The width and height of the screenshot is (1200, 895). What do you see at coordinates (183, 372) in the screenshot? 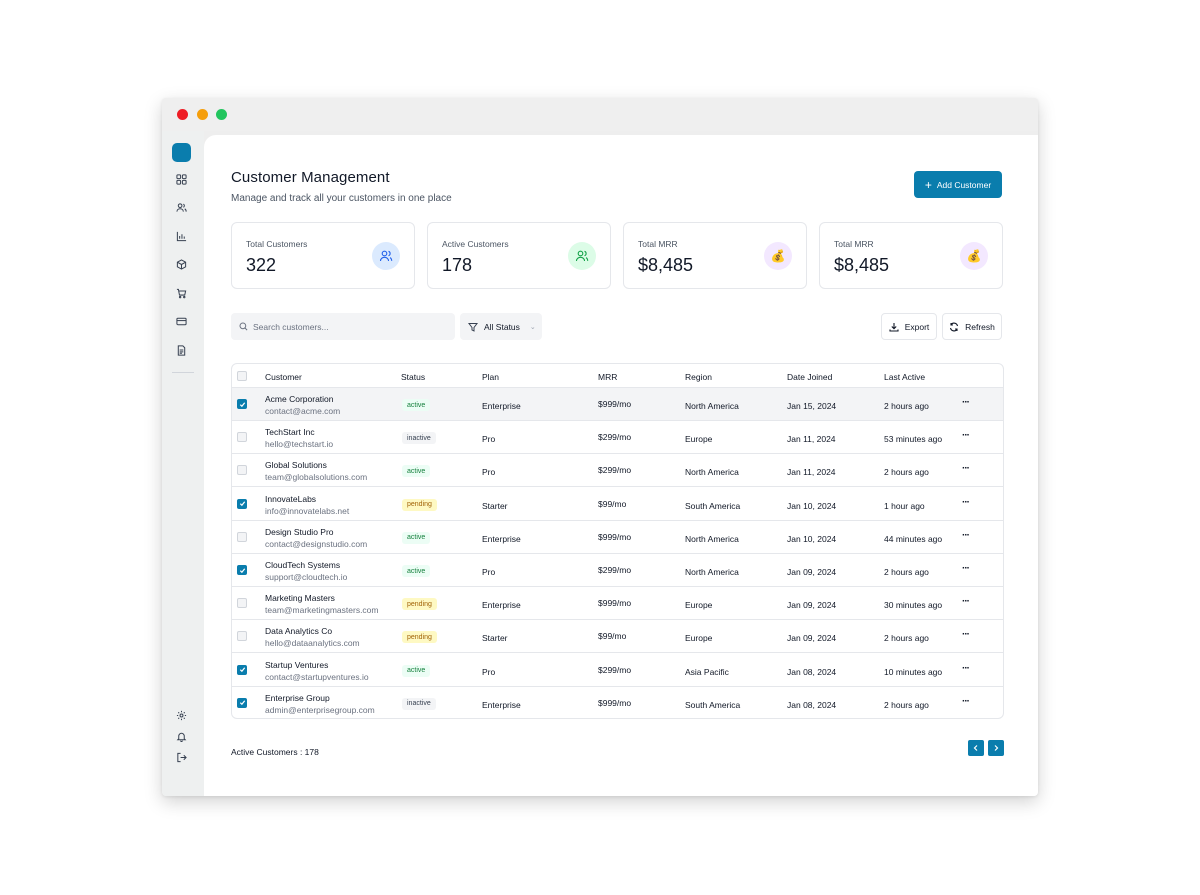
I see `sidebar-divider` at bounding box center [183, 372].